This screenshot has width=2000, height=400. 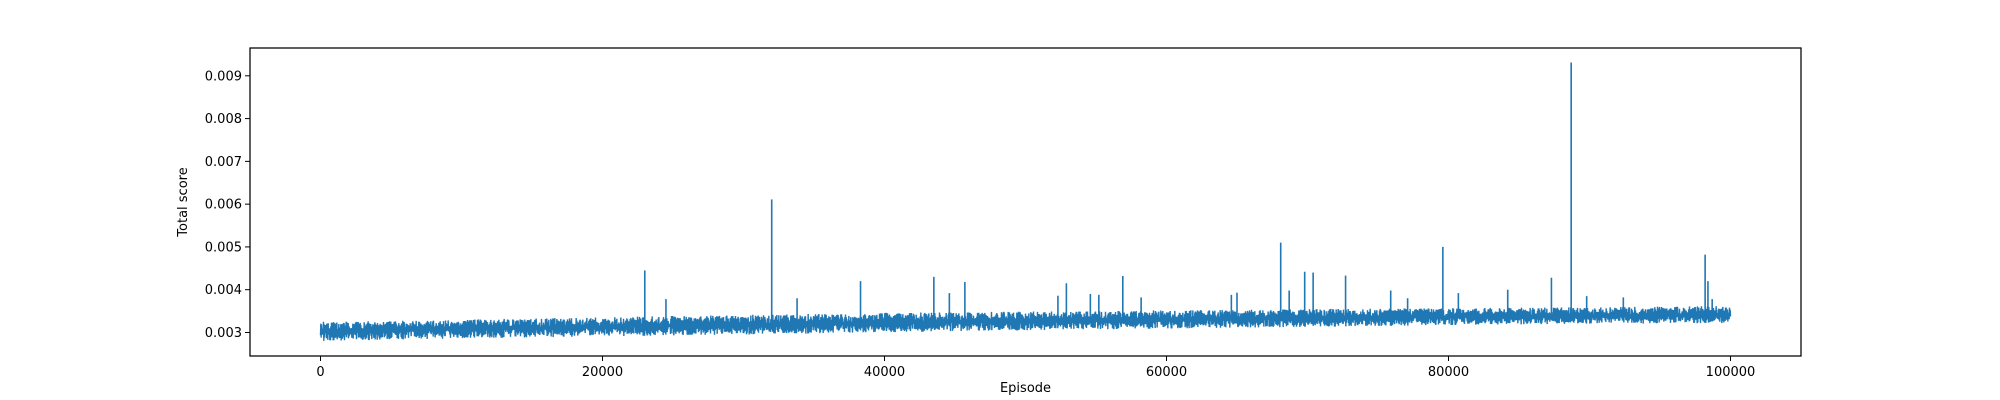 I want to click on x-axis-label: Episode, so click(x=1025, y=388).